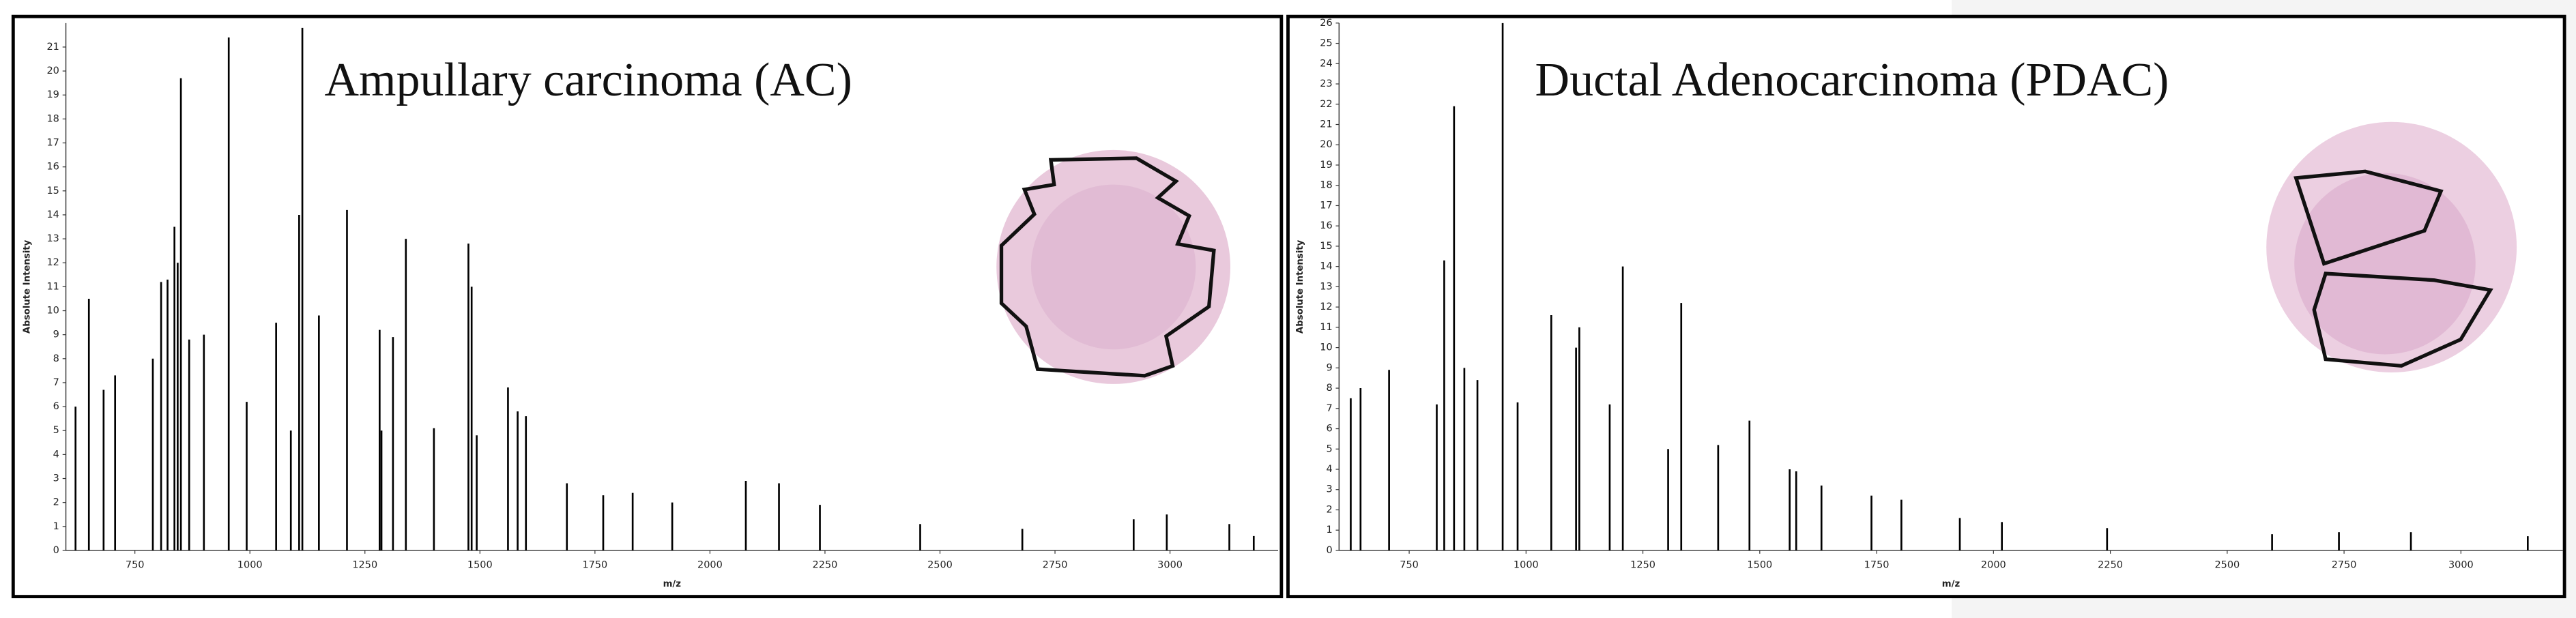  Describe the element at coordinates (588, 80) in the screenshot. I see `chart-title: Ampullary carcinoma (AC)` at that location.